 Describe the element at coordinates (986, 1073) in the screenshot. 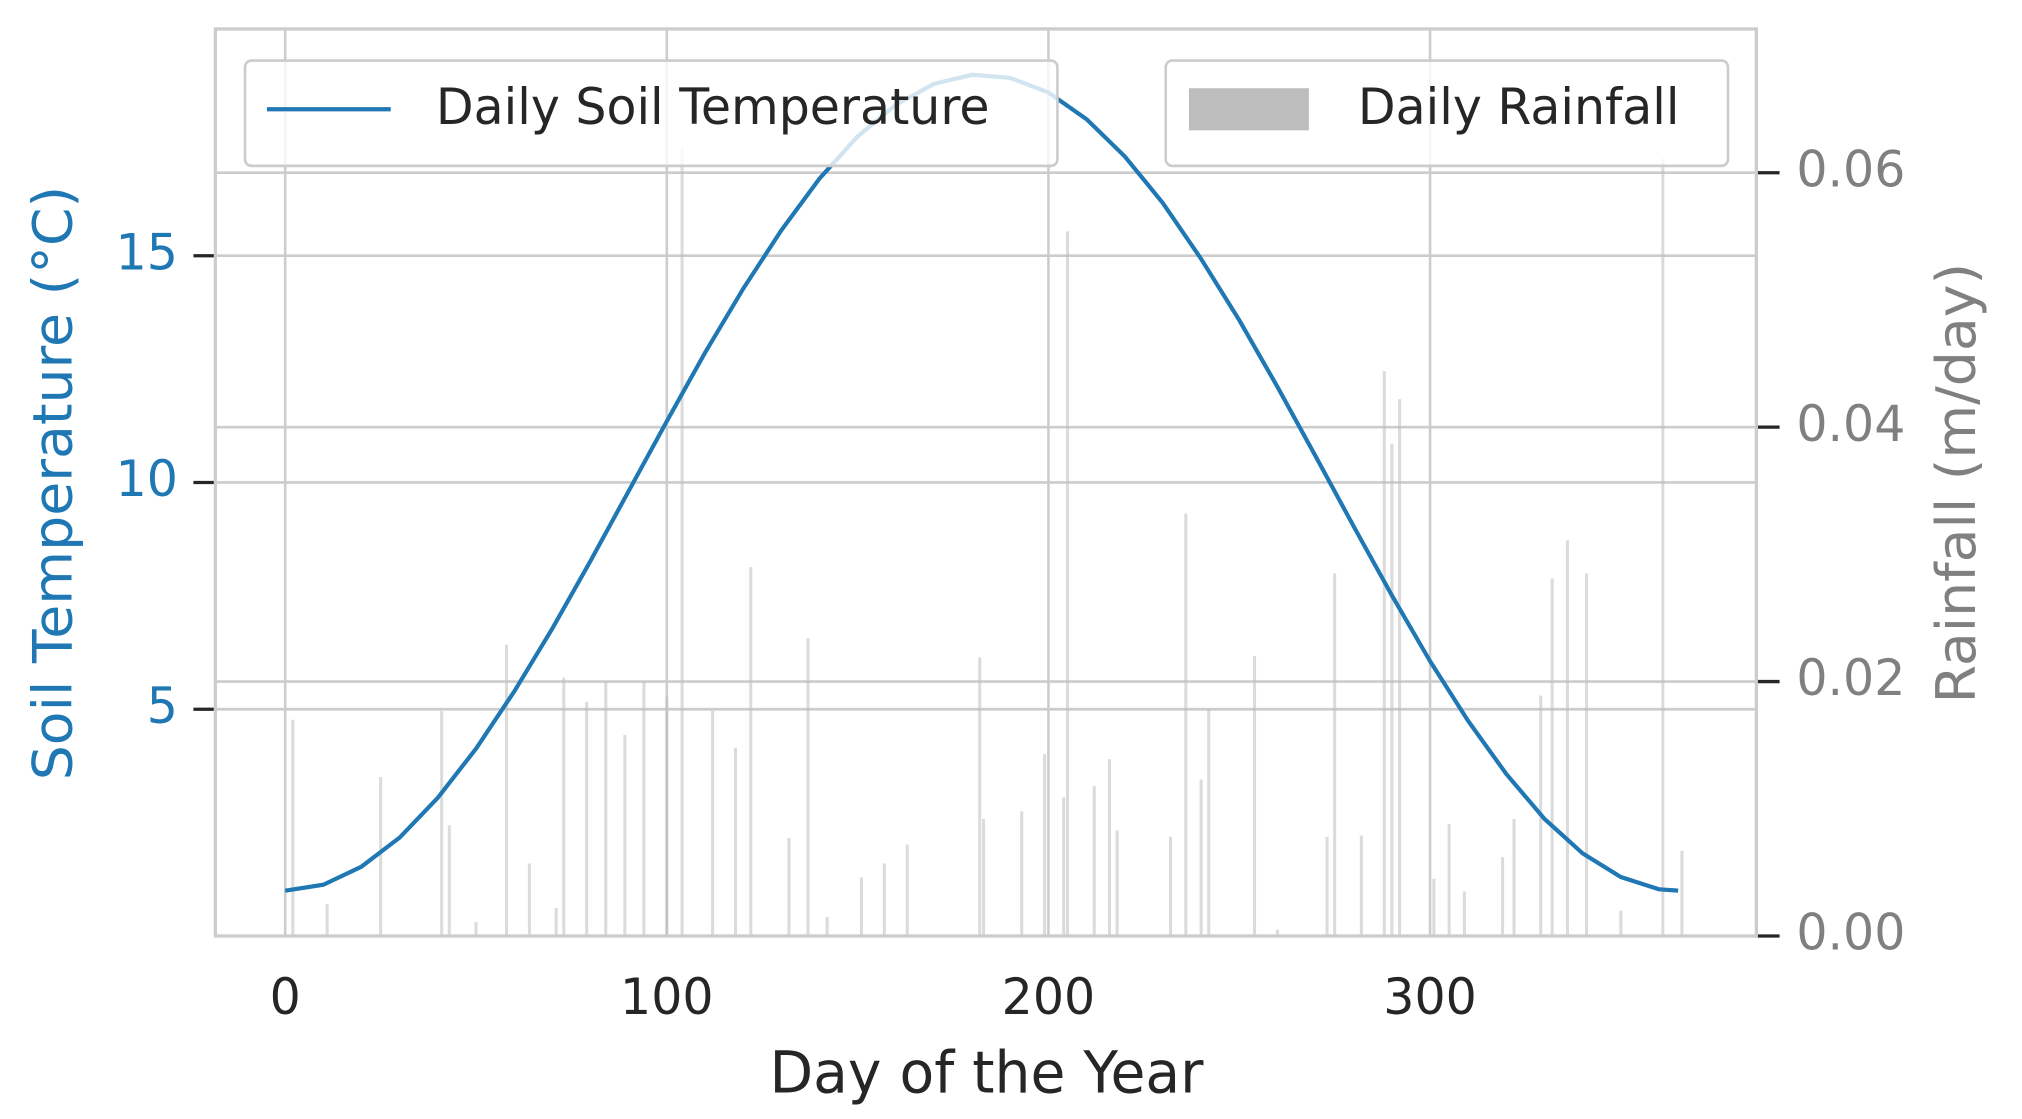

I see `x-axis-label: Day of the Year` at that location.